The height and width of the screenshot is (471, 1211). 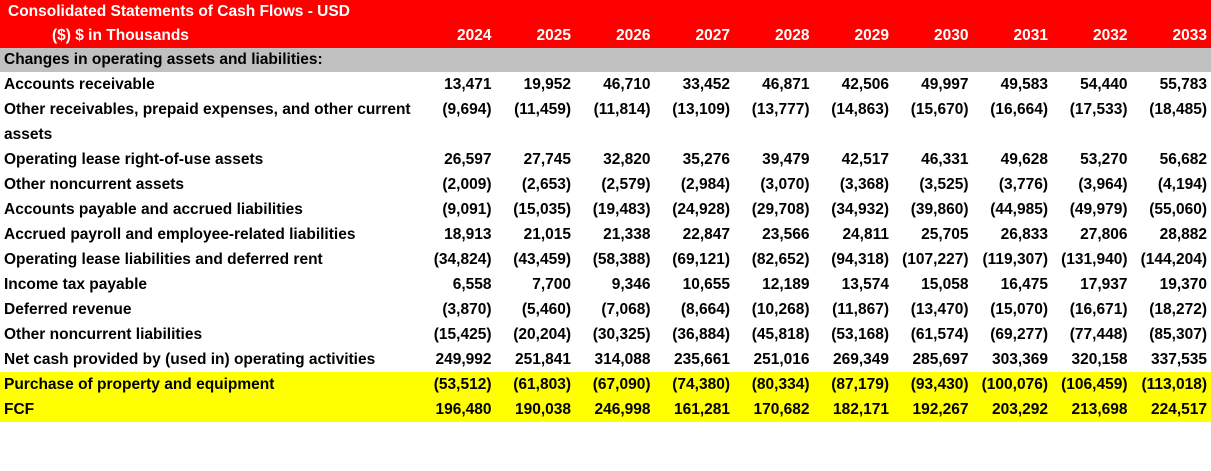 What do you see at coordinates (535, 84) in the screenshot?
I see `row-value: 19,952` at bounding box center [535, 84].